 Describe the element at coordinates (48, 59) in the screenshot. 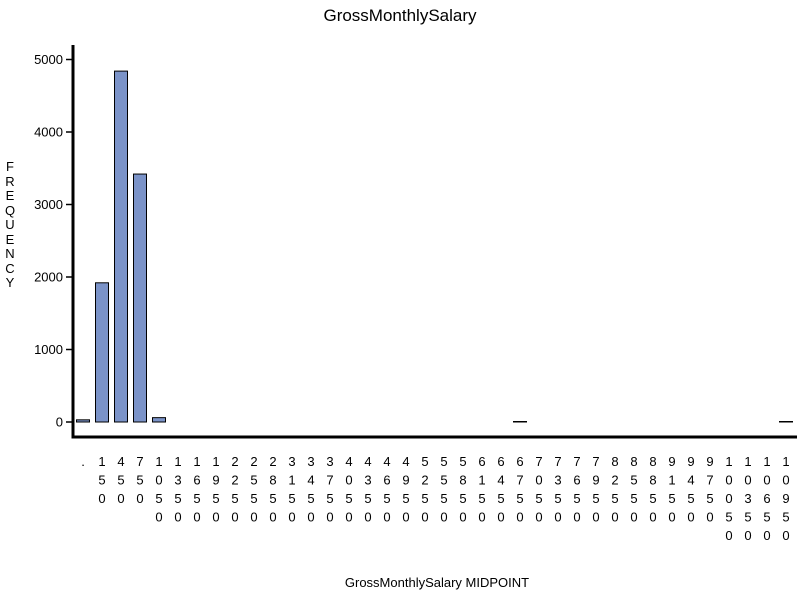

I see `y-tick-label: 5000` at that location.